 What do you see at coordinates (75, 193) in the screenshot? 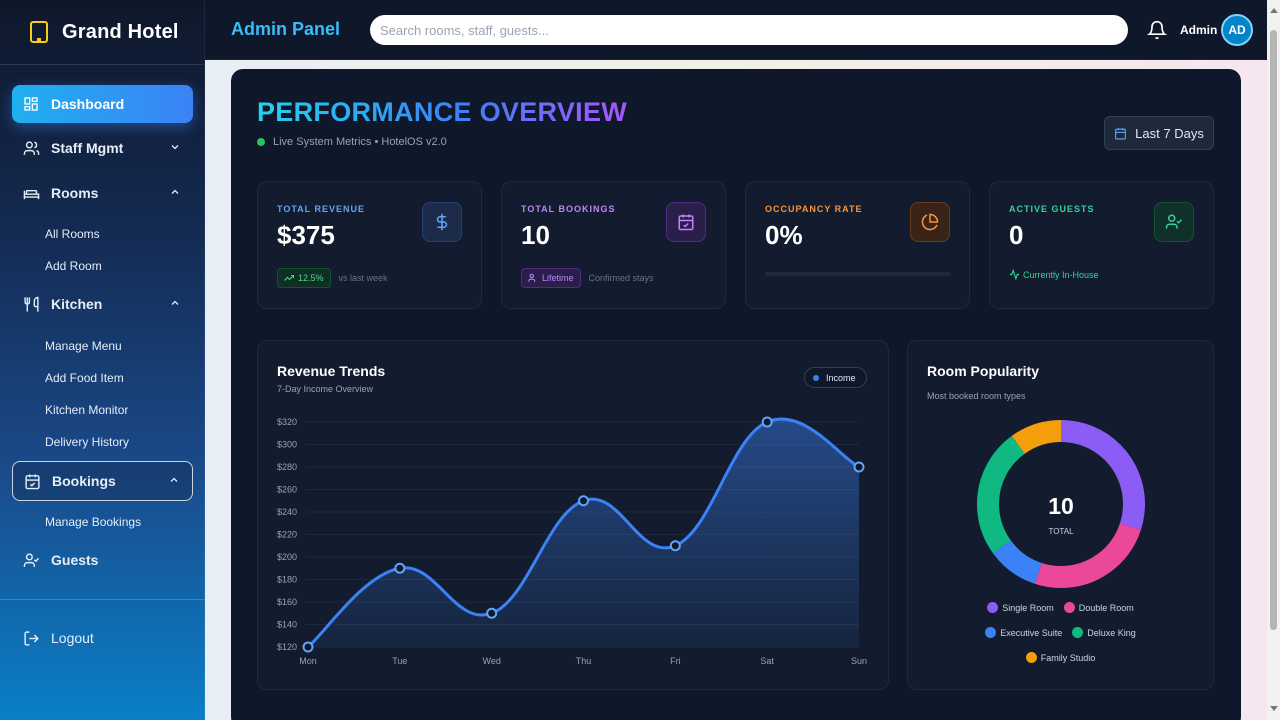
I see `sidebar-item-label: Rooms` at bounding box center [75, 193].